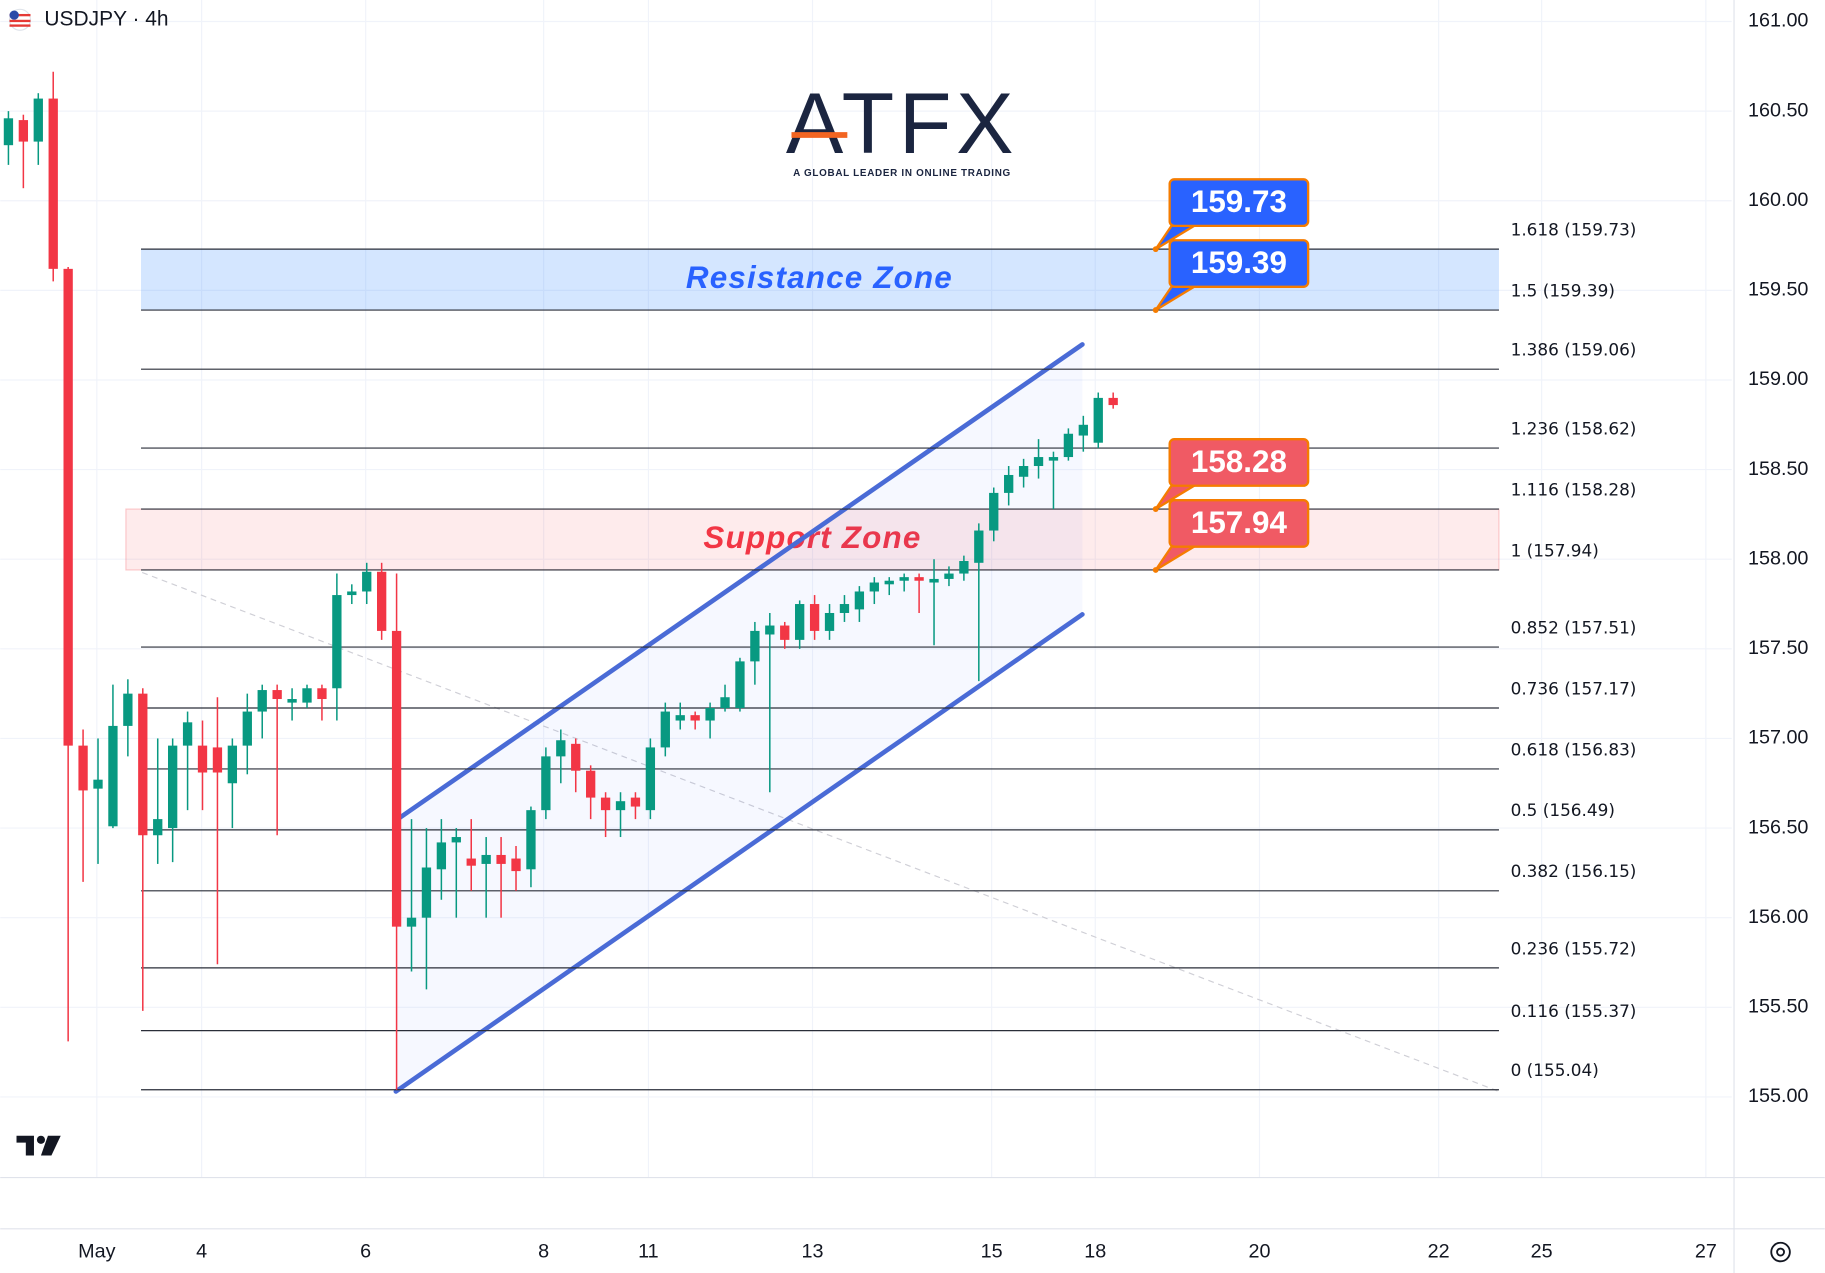  Describe the element at coordinates (1574, 871) in the screenshot. I see `fib-label: 0.382 (156.15)` at that location.